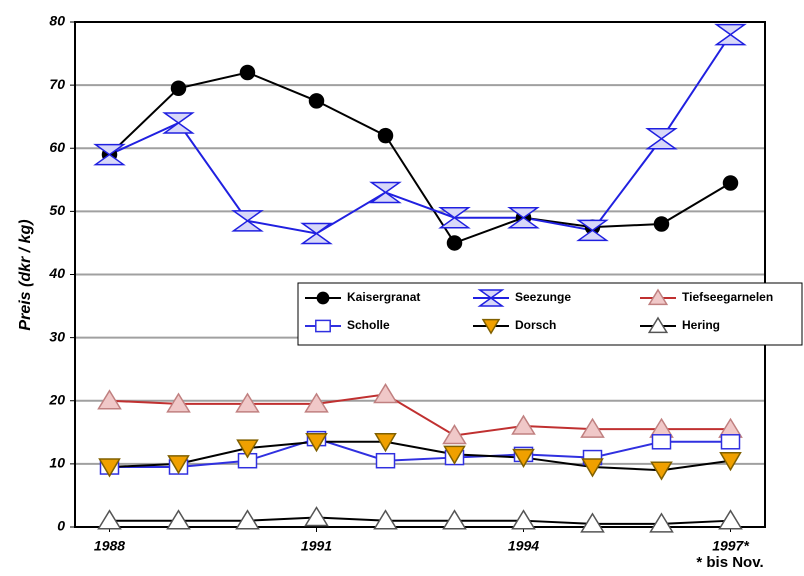 The height and width of the screenshot is (576, 804). Describe the element at coordinates (57, 84) in the screenshot. I see `y-tick-label: 70` at that location.